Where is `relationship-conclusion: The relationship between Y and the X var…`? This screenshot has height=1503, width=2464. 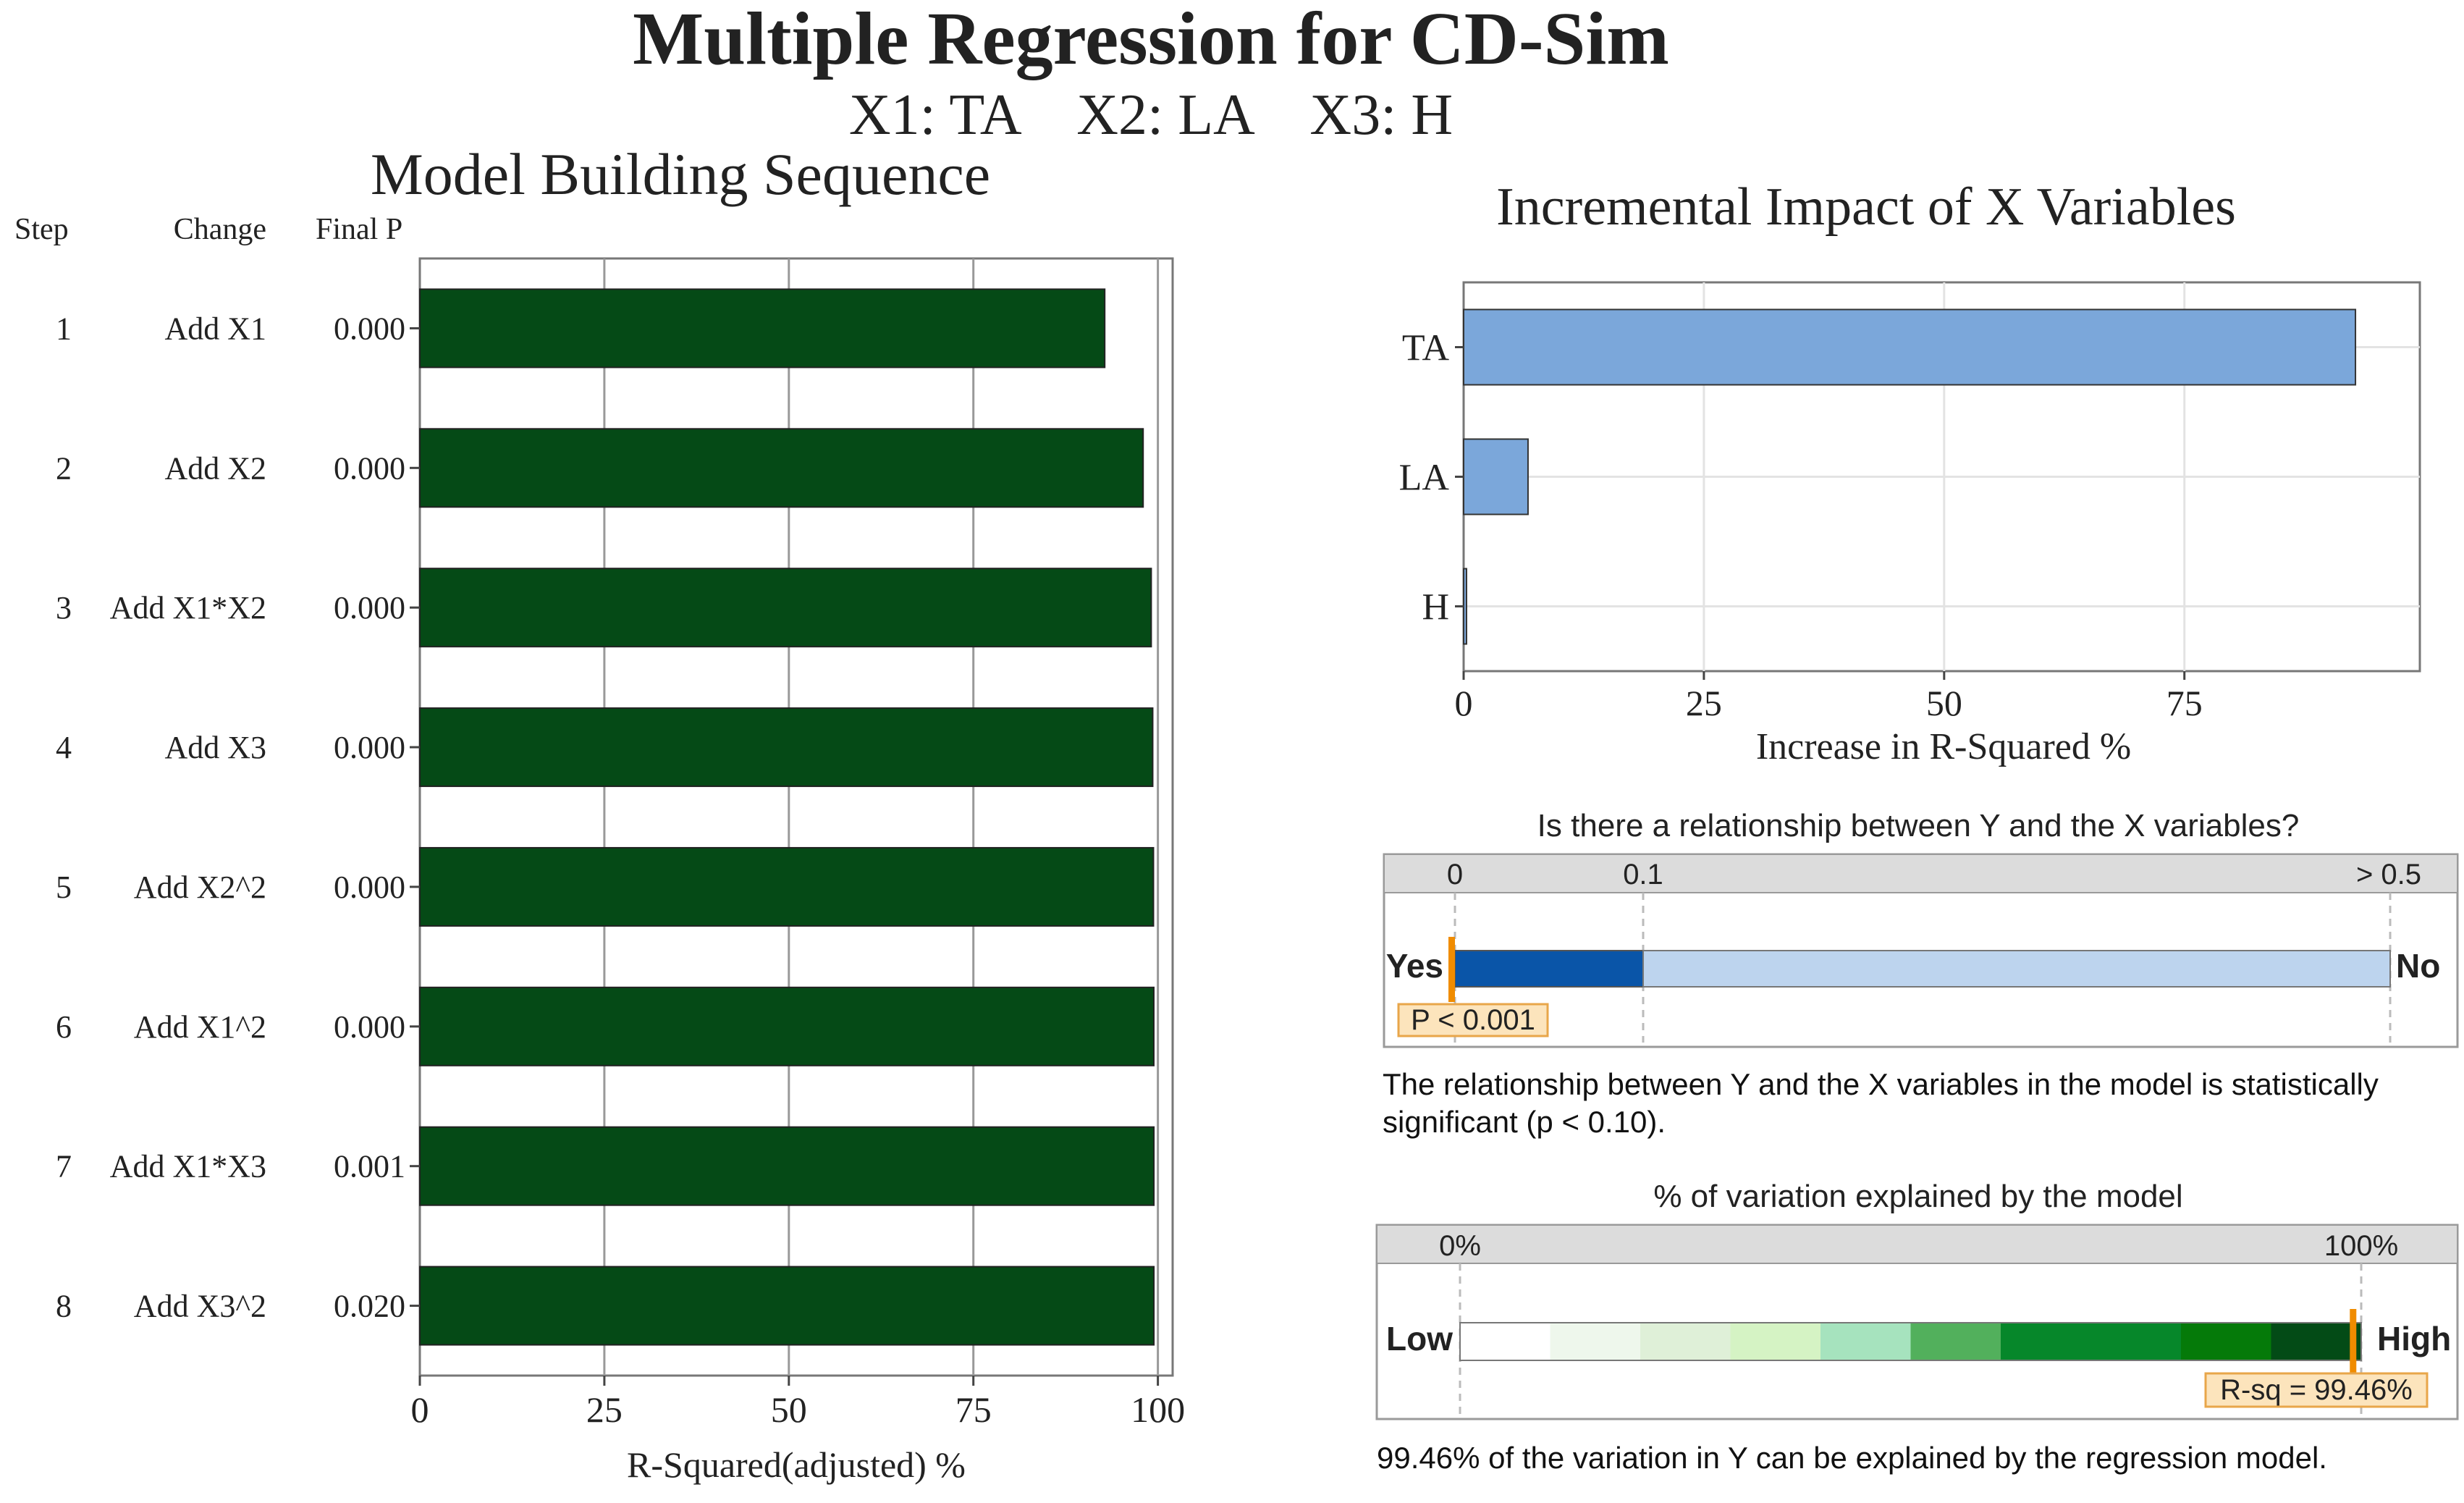 relationship-conclusion: The relationship between Y and the X var… is located at coordinates (1881, 1103).